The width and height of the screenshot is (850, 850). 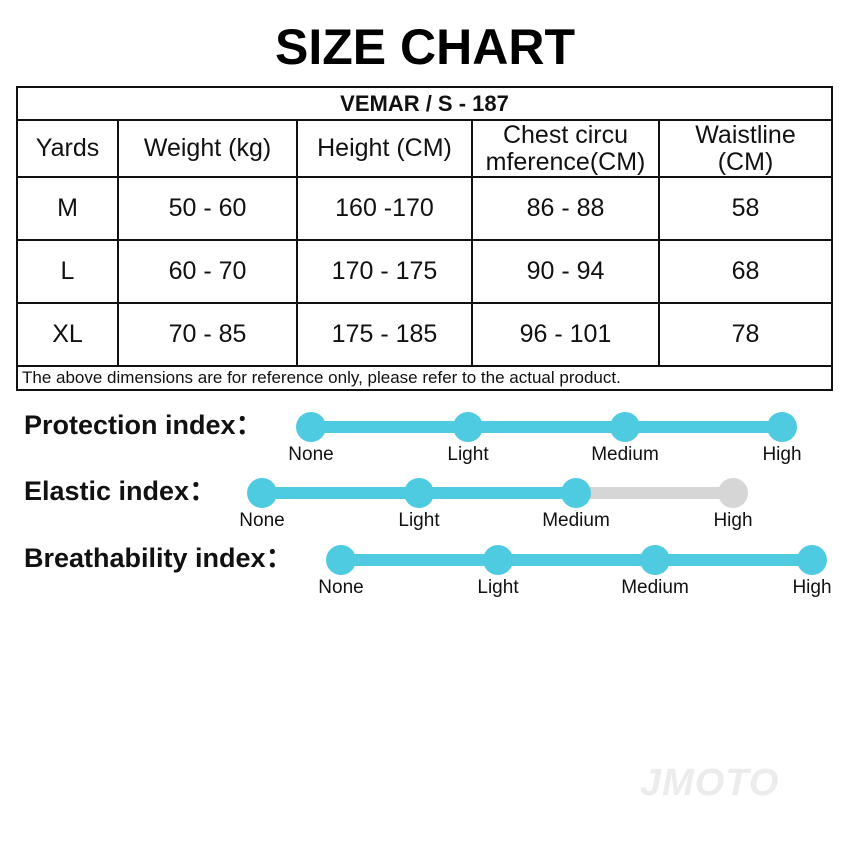 I want to click on table-caption: VEMAR / S - 187, so click(x=424, y=103).